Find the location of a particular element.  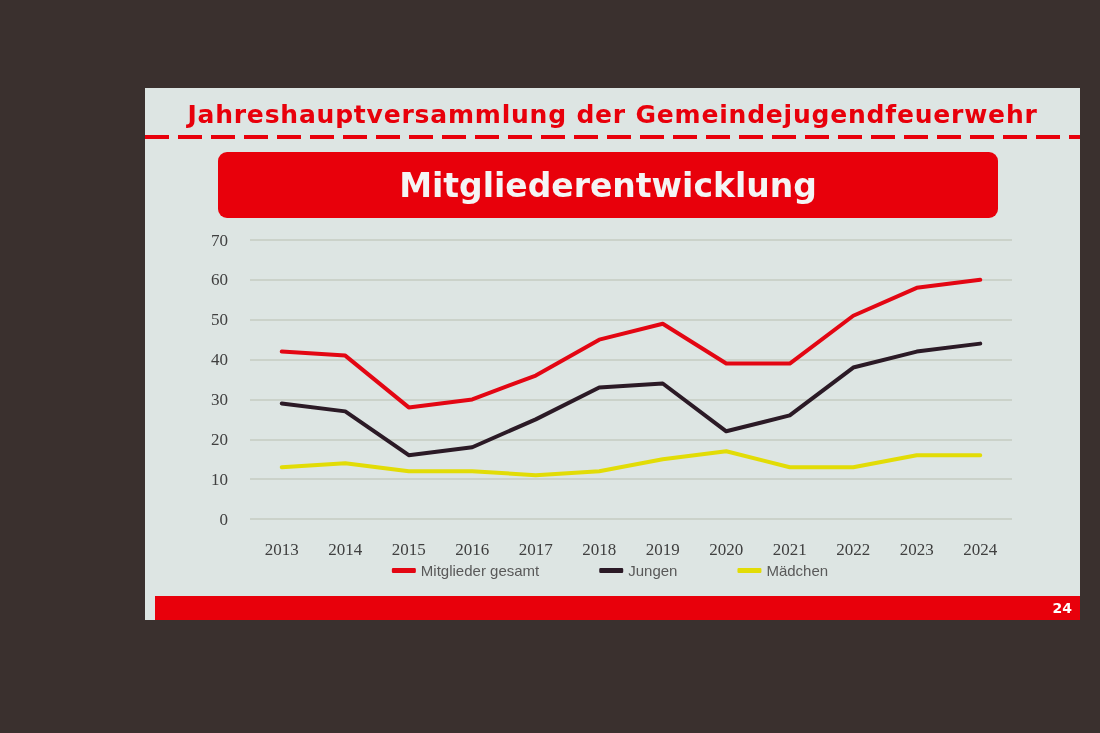

chart-title: Jahreshauptversammlung der Gemeindejugendfeuerwehr is located at coordinates (612, 114).